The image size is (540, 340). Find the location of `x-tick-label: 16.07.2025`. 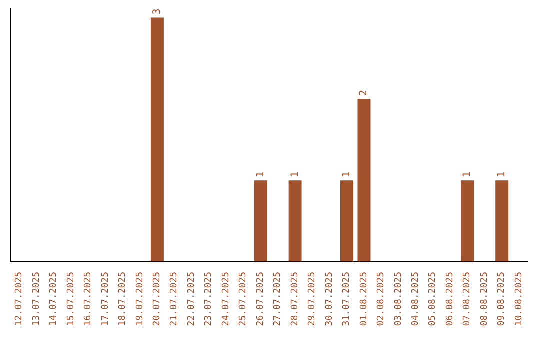

x-tick-label: 16.07.2025 is located at coordinates (89, 299).